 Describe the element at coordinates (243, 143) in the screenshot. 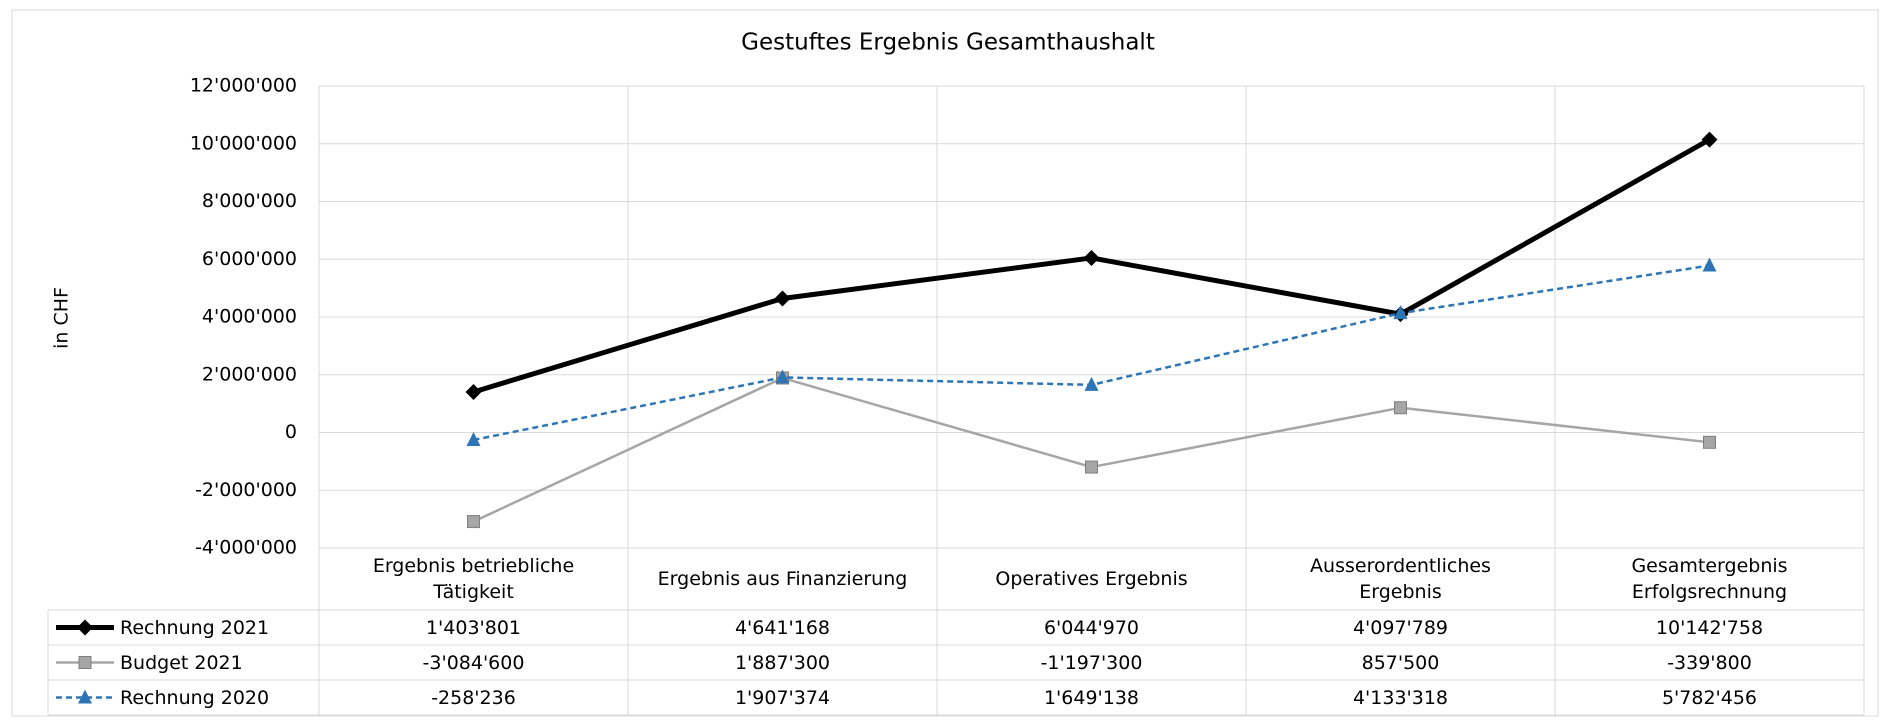

I see `y-tick-label: 10'000'000` at that location.